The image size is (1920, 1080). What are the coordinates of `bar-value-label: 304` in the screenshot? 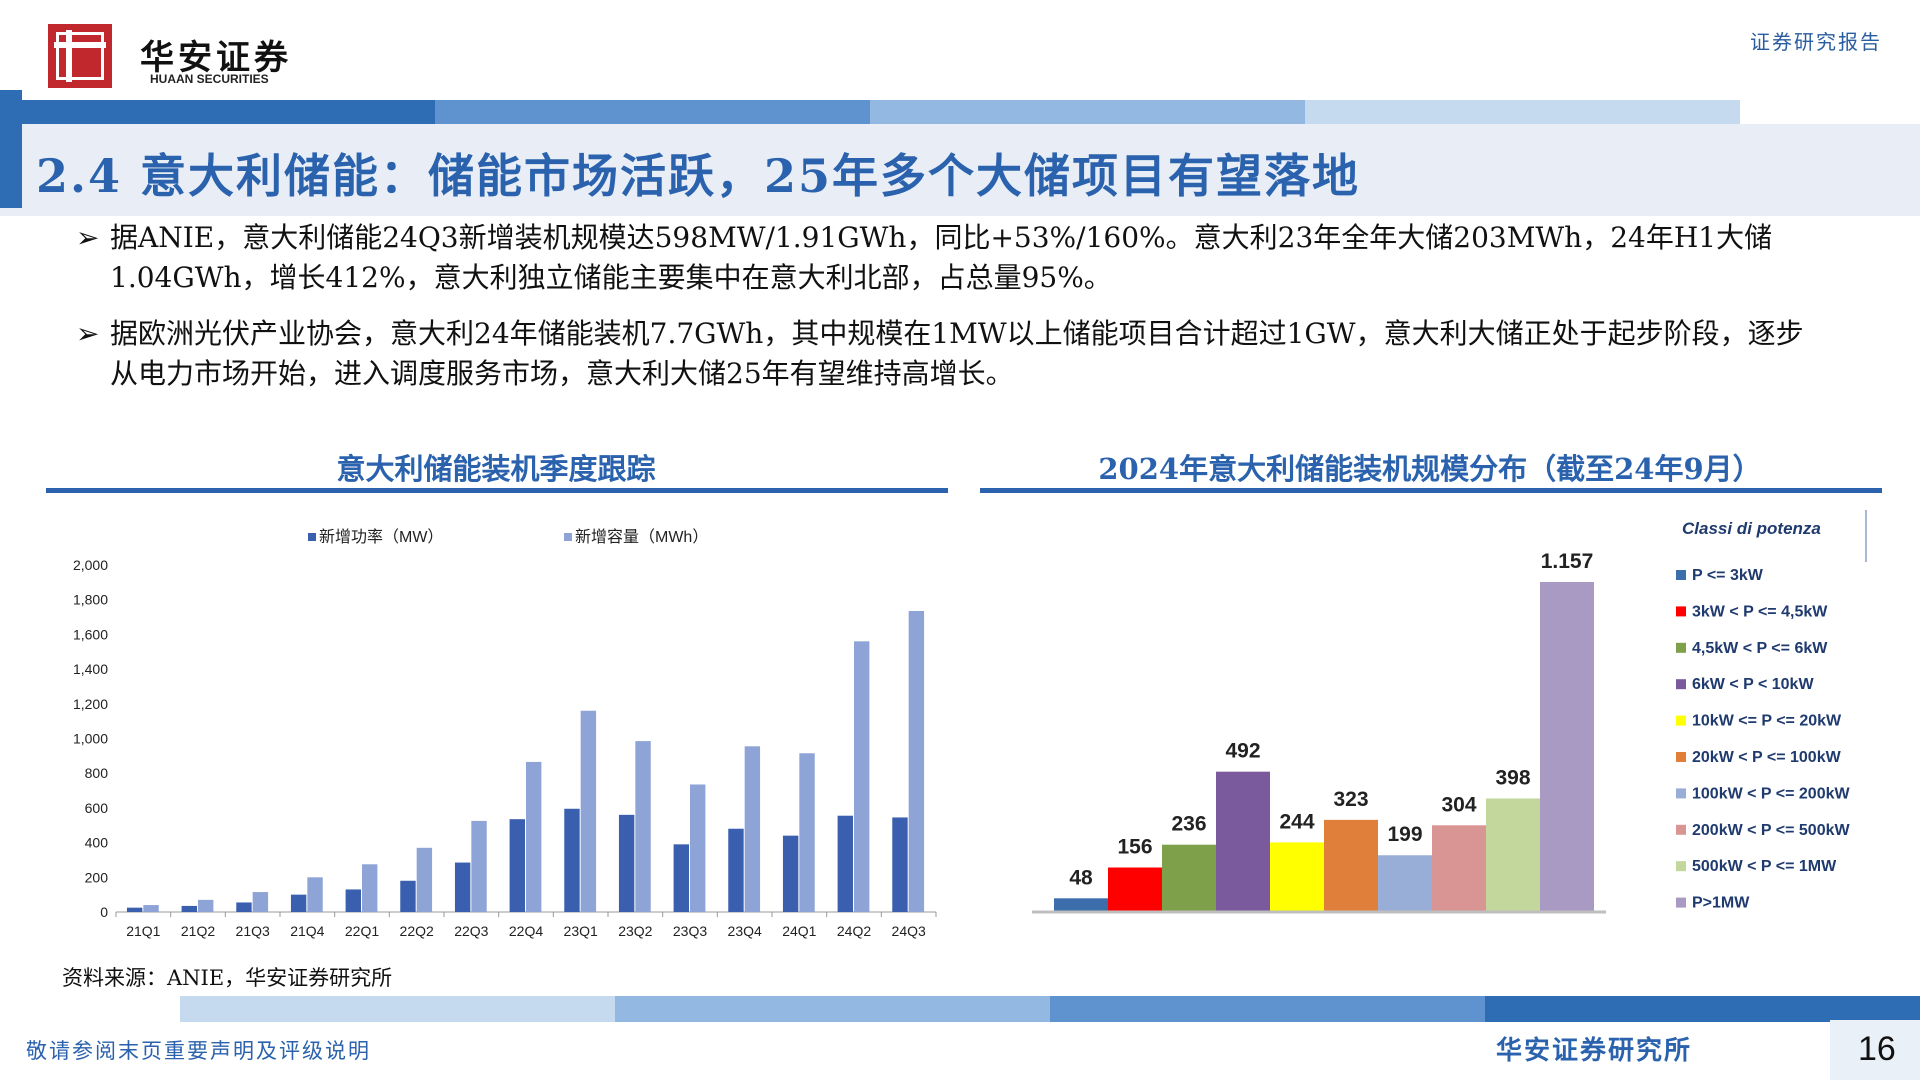 It's located at (1458, 804).